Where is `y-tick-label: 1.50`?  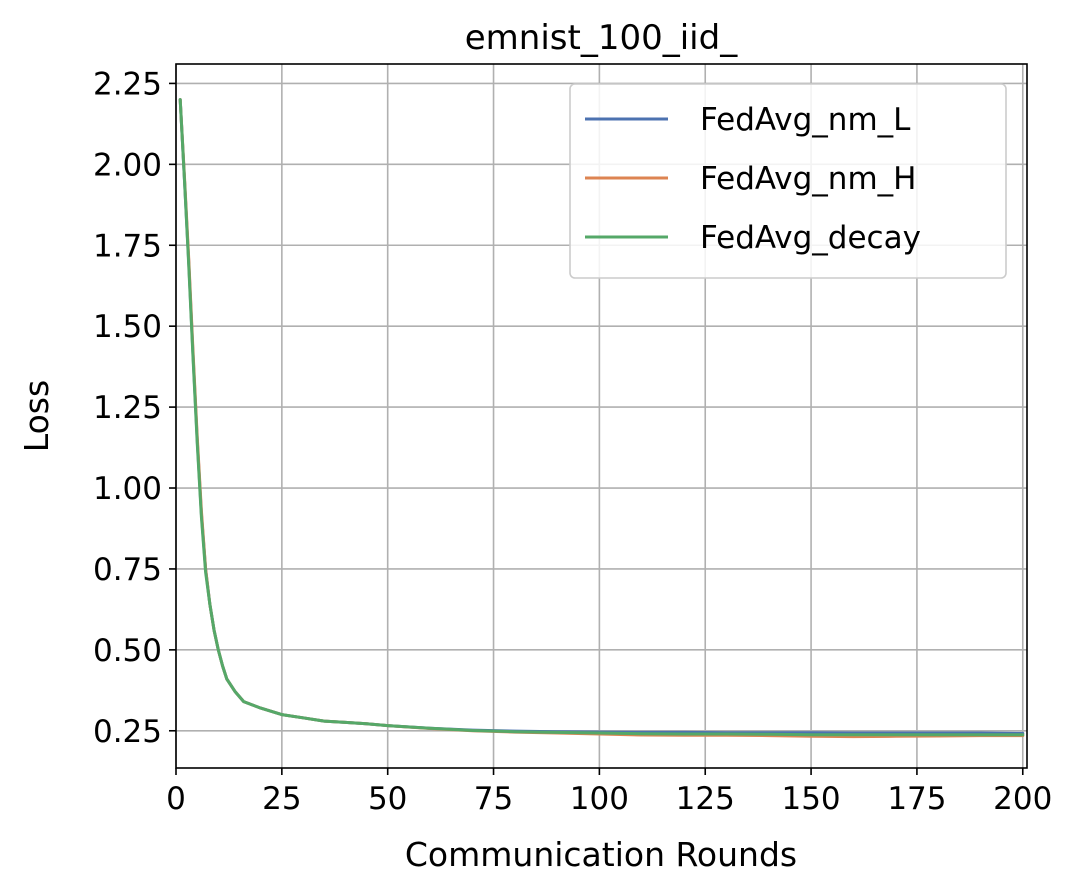 y-tick-label: 1.50 is located at coordinates (127, 327).